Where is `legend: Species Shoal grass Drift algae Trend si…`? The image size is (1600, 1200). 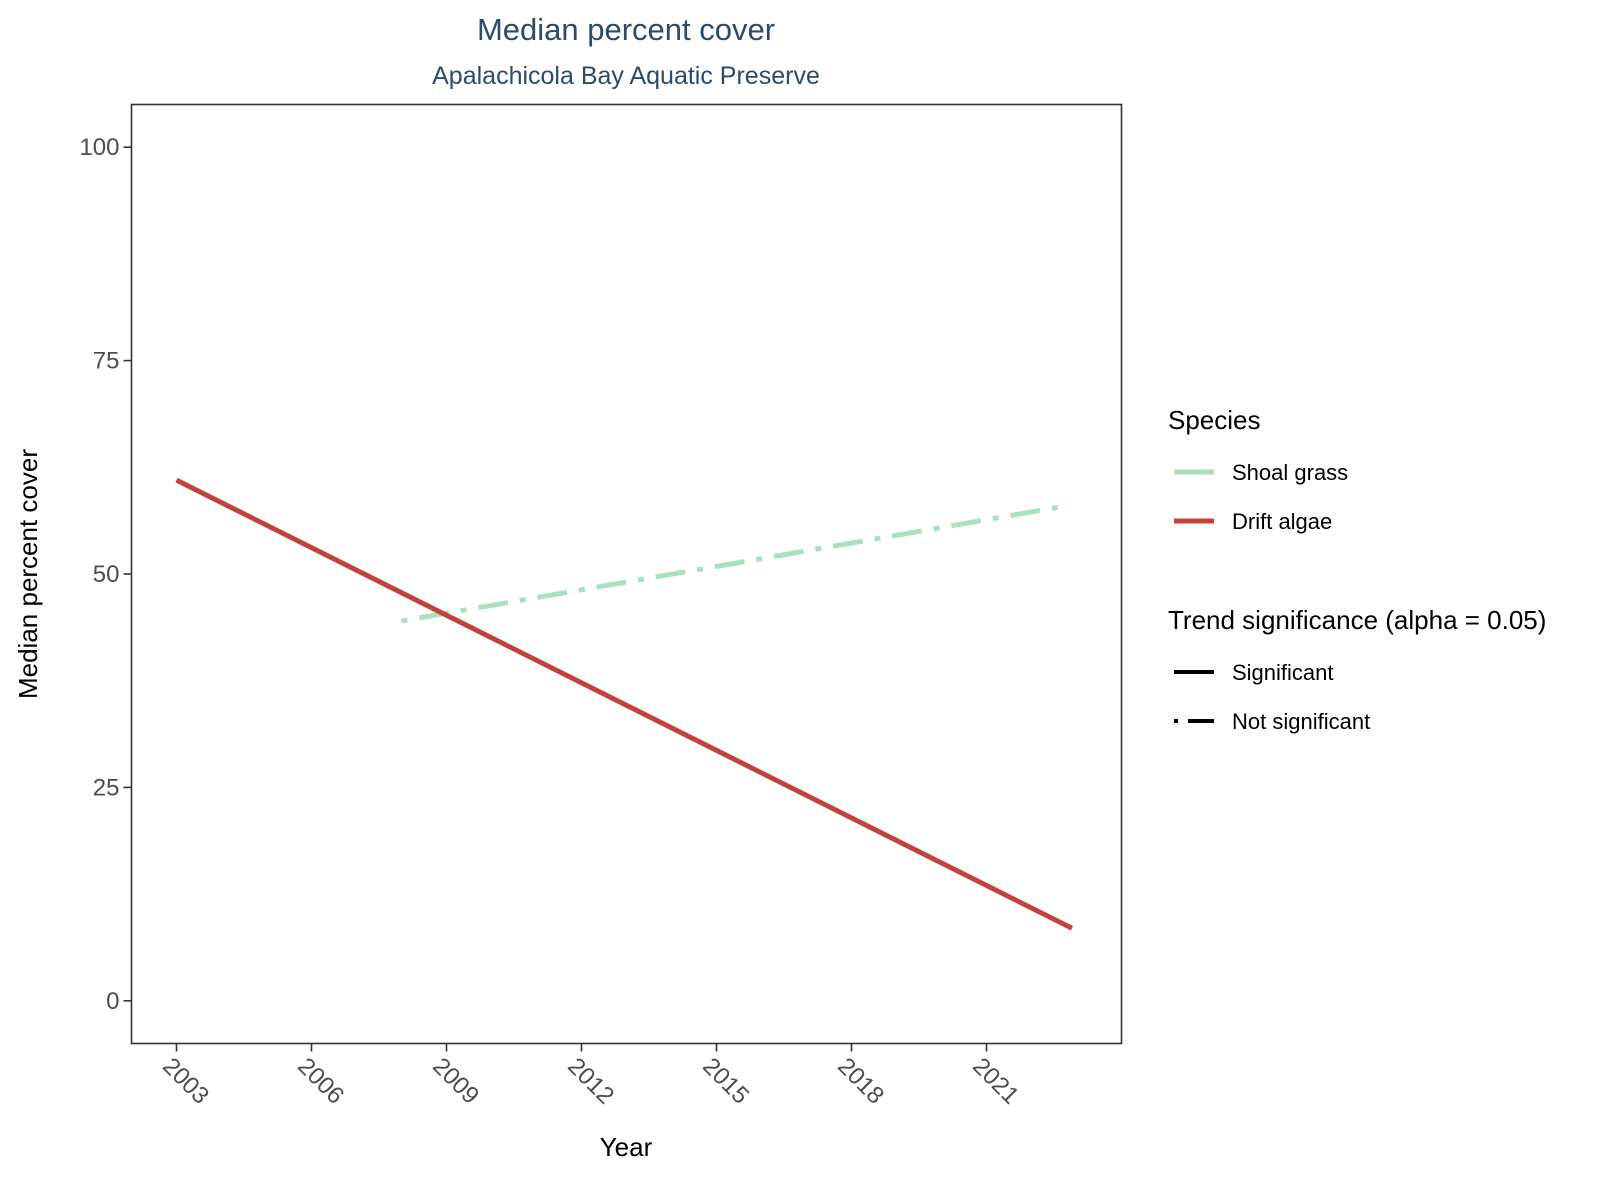
legend: Species Shoal grass Drift algae Trend si… is located at coordinates (1357, 569).